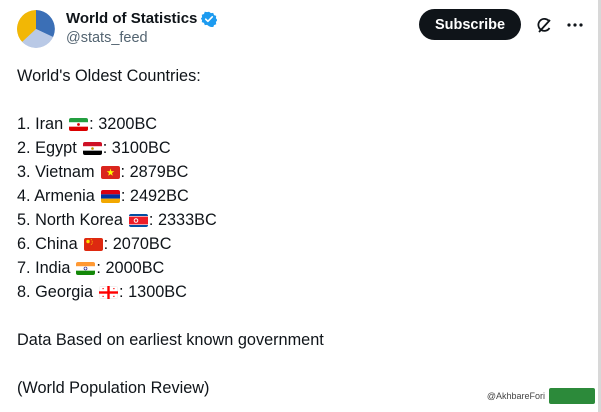 This screenshot has width=601, height=412. What do you see at coordinates (136, 148) in the screenshot?
I see `year-value: : 3100BC` at bounding box center [136, 148].